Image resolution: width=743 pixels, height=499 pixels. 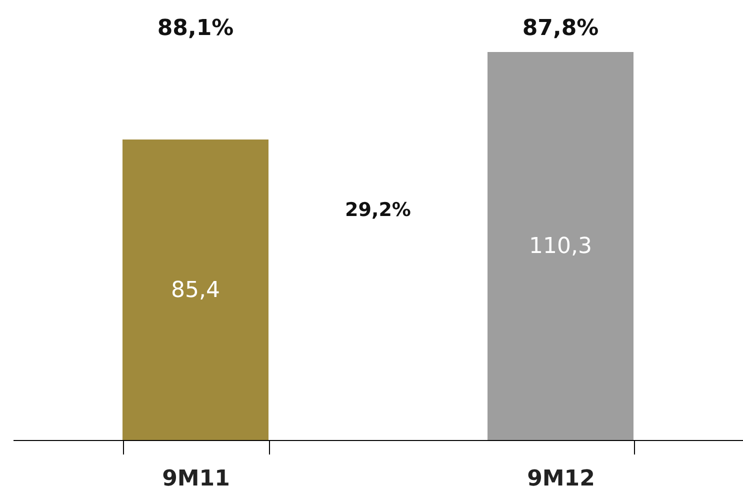 What do you see at coordinates (195, 290) in the screenshot?
I see `data-label: 85,4` at bounding box center [195, 290].